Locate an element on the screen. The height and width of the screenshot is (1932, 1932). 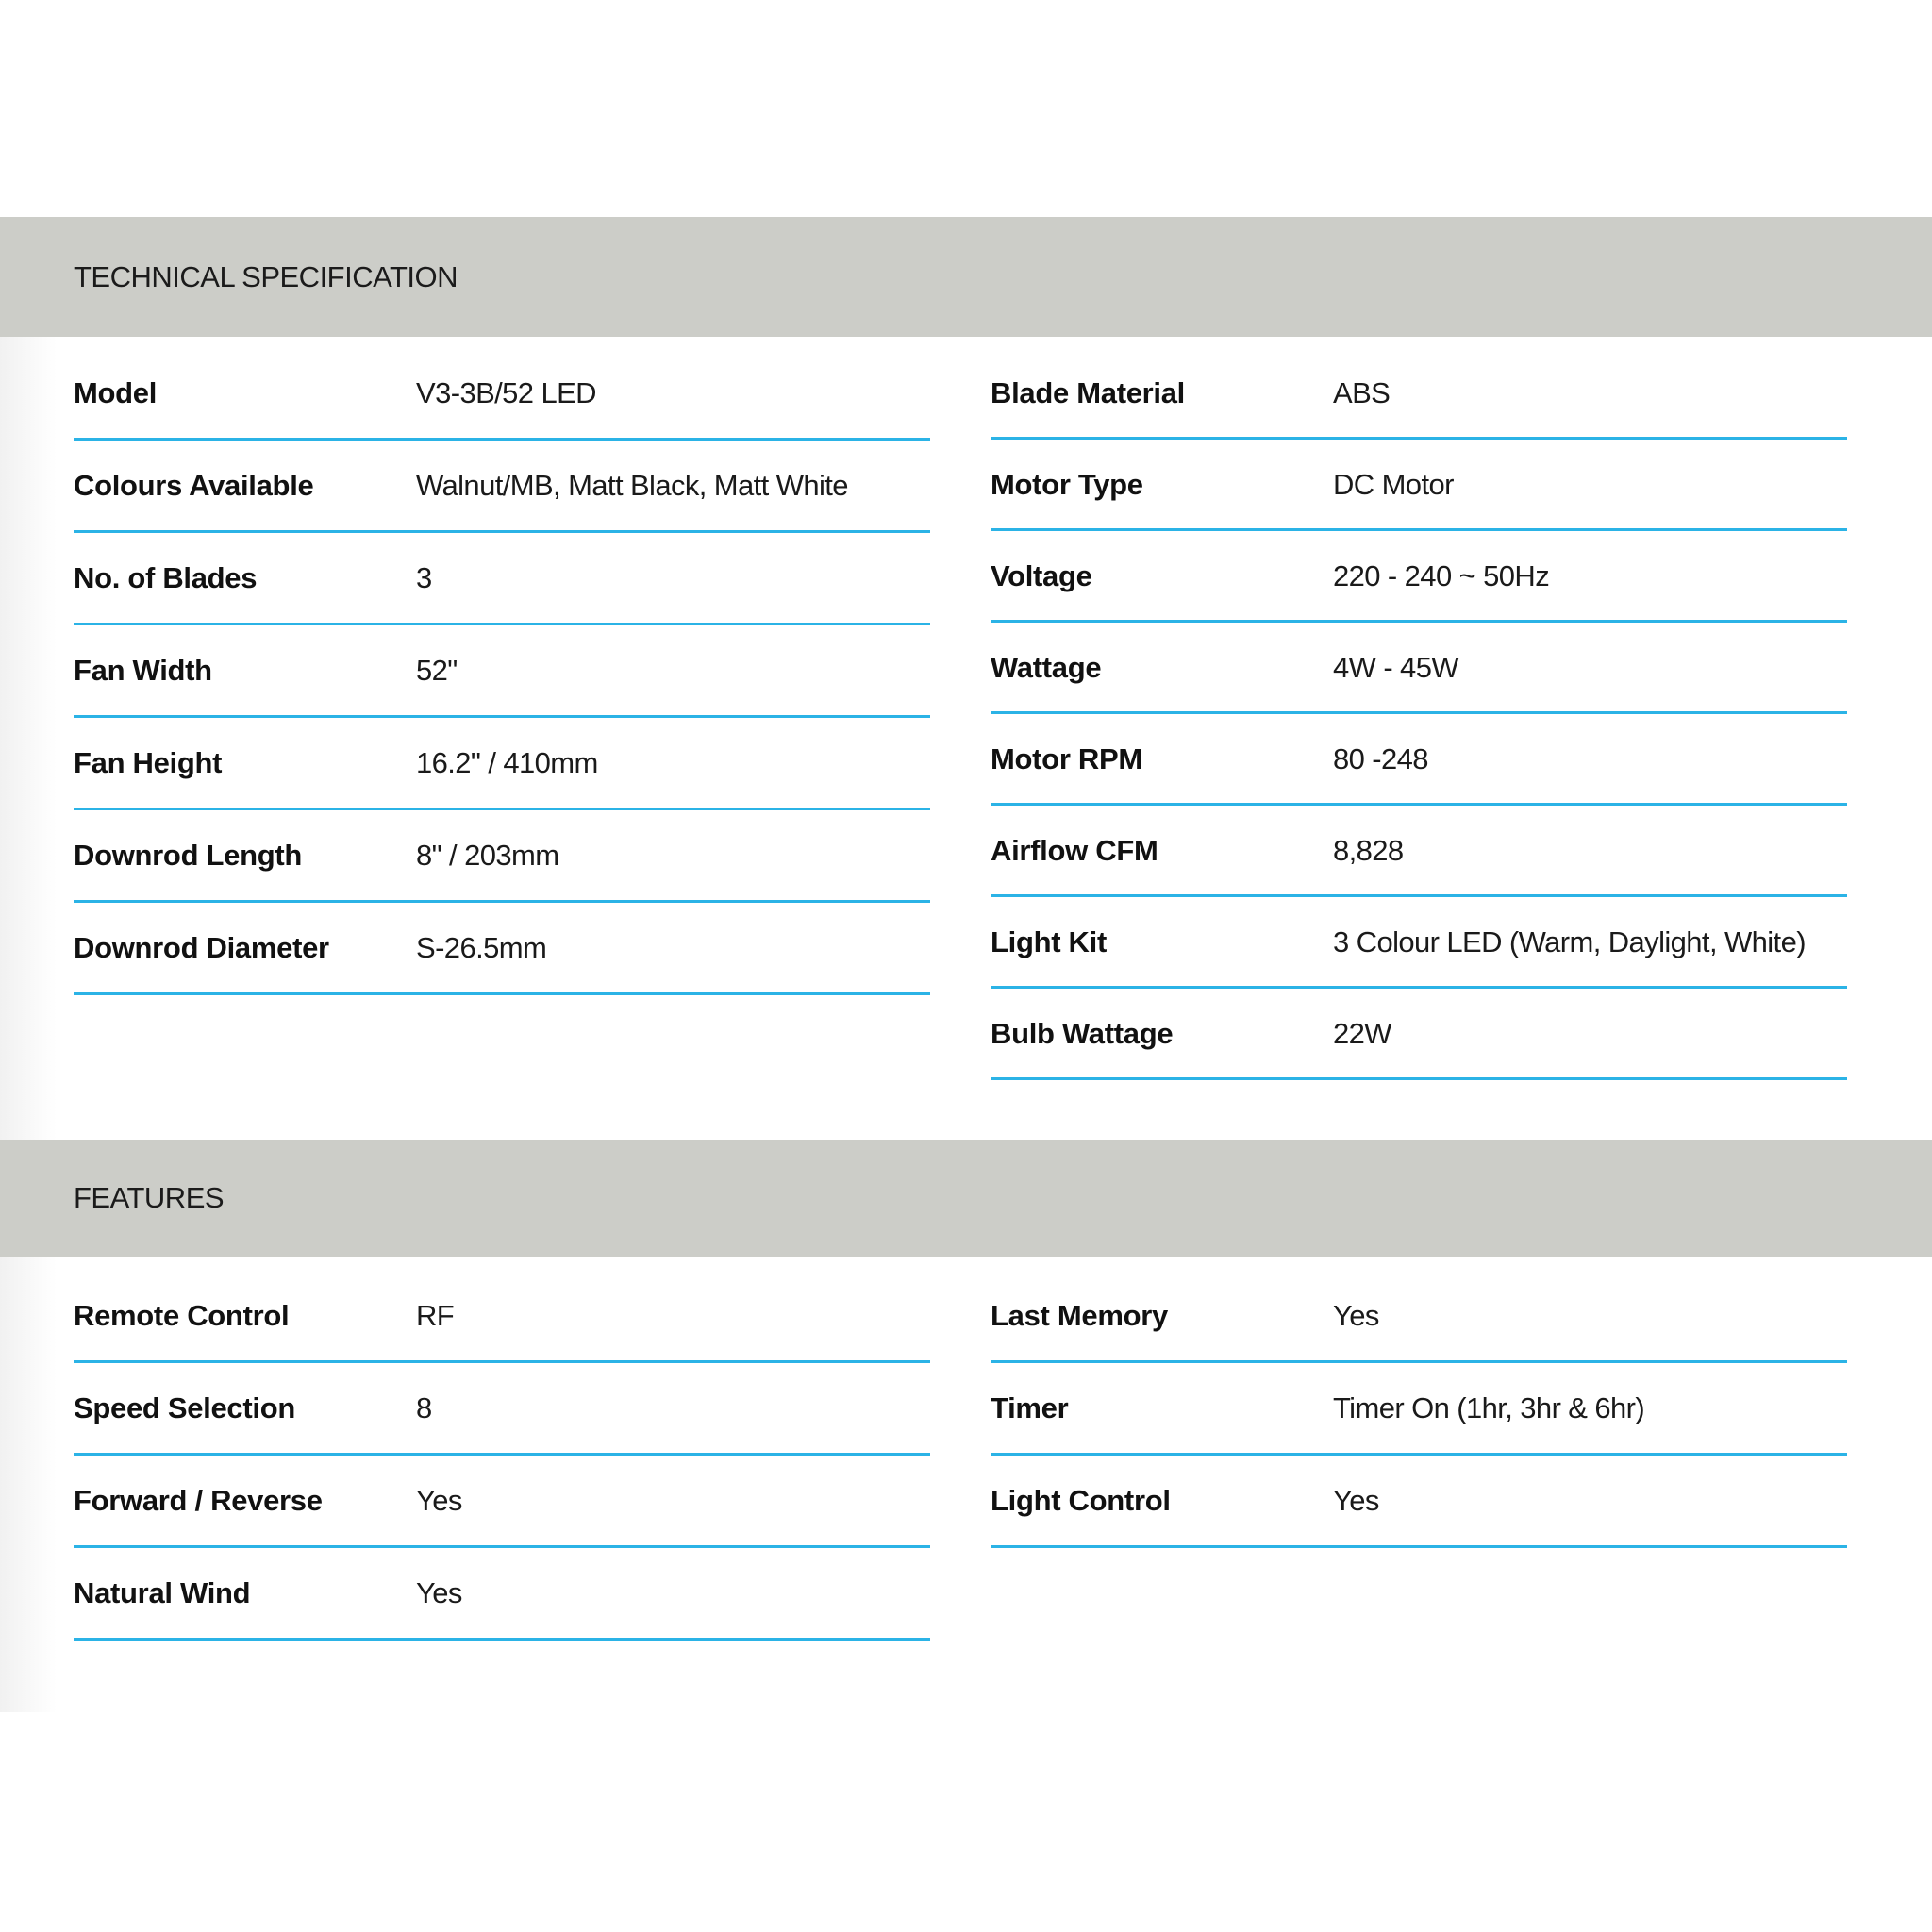
spec-row: Wattage 4W - 45W is located at coordinates (1419, 669).